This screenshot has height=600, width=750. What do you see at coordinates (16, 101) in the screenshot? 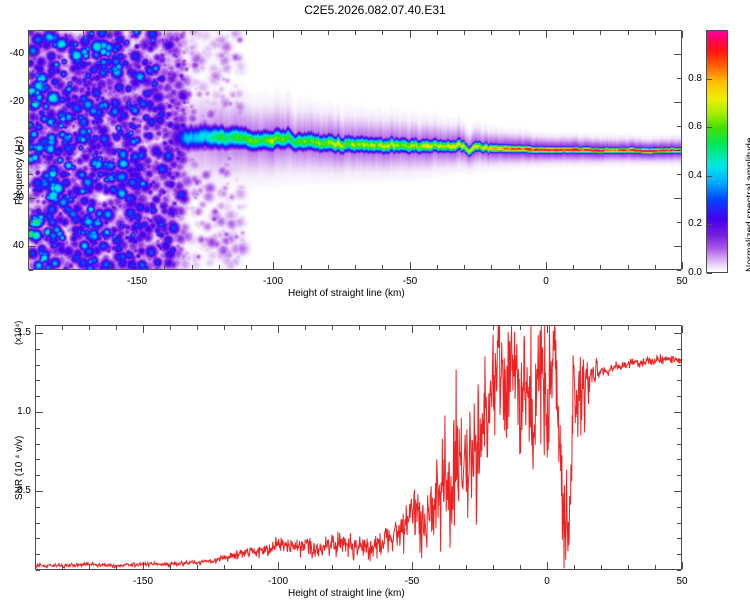
I see `tick-label: -20` at bounding box center [16, 101].